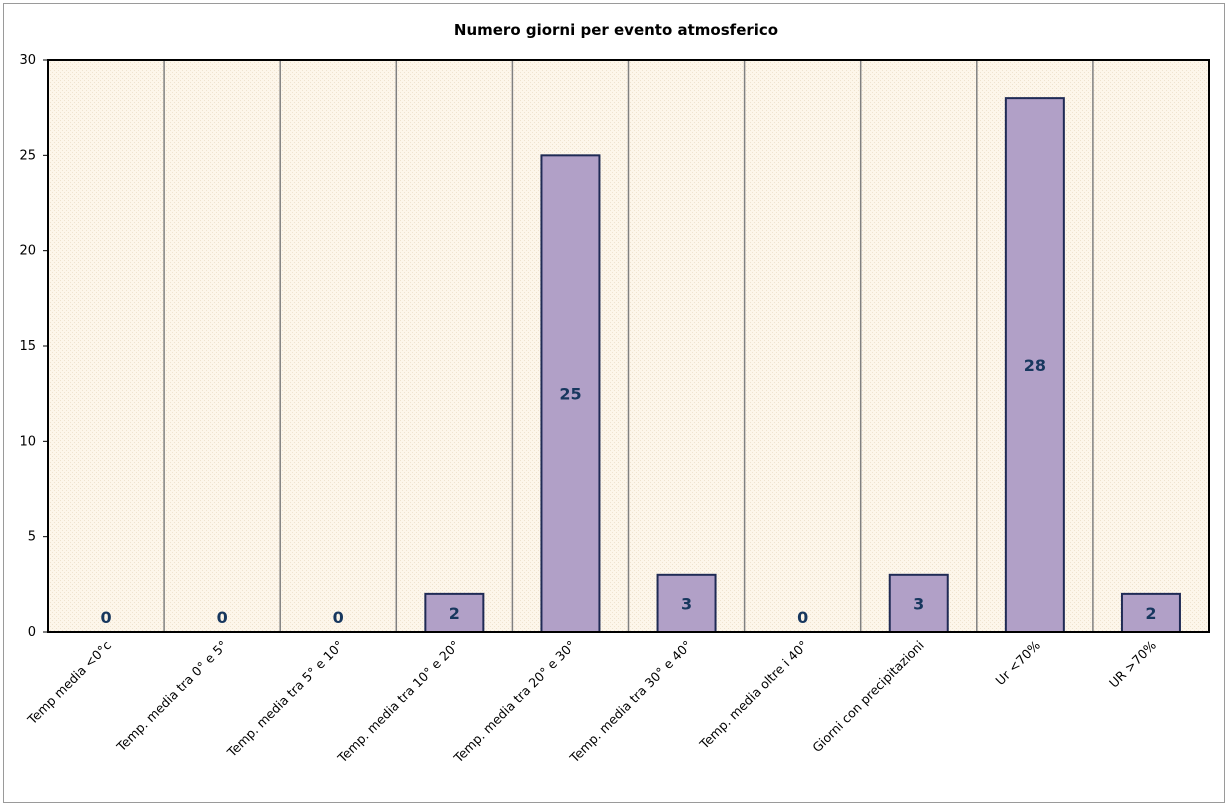  Describe the element at coordinates (69, 682) in the screenshot. I see `x-category-label: Temp media <0°c` at that location.